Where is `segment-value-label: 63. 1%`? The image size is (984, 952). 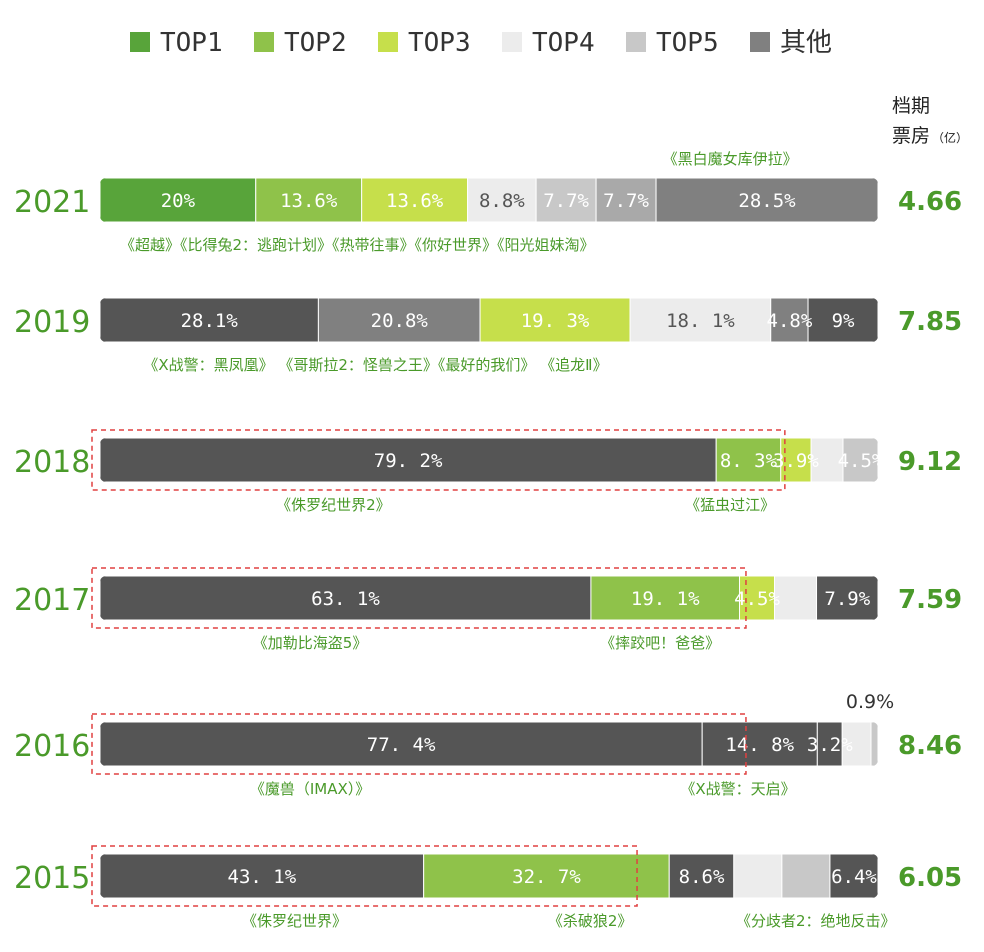 segment-value-label: 63. 1% is located at coordinates (345, 599).